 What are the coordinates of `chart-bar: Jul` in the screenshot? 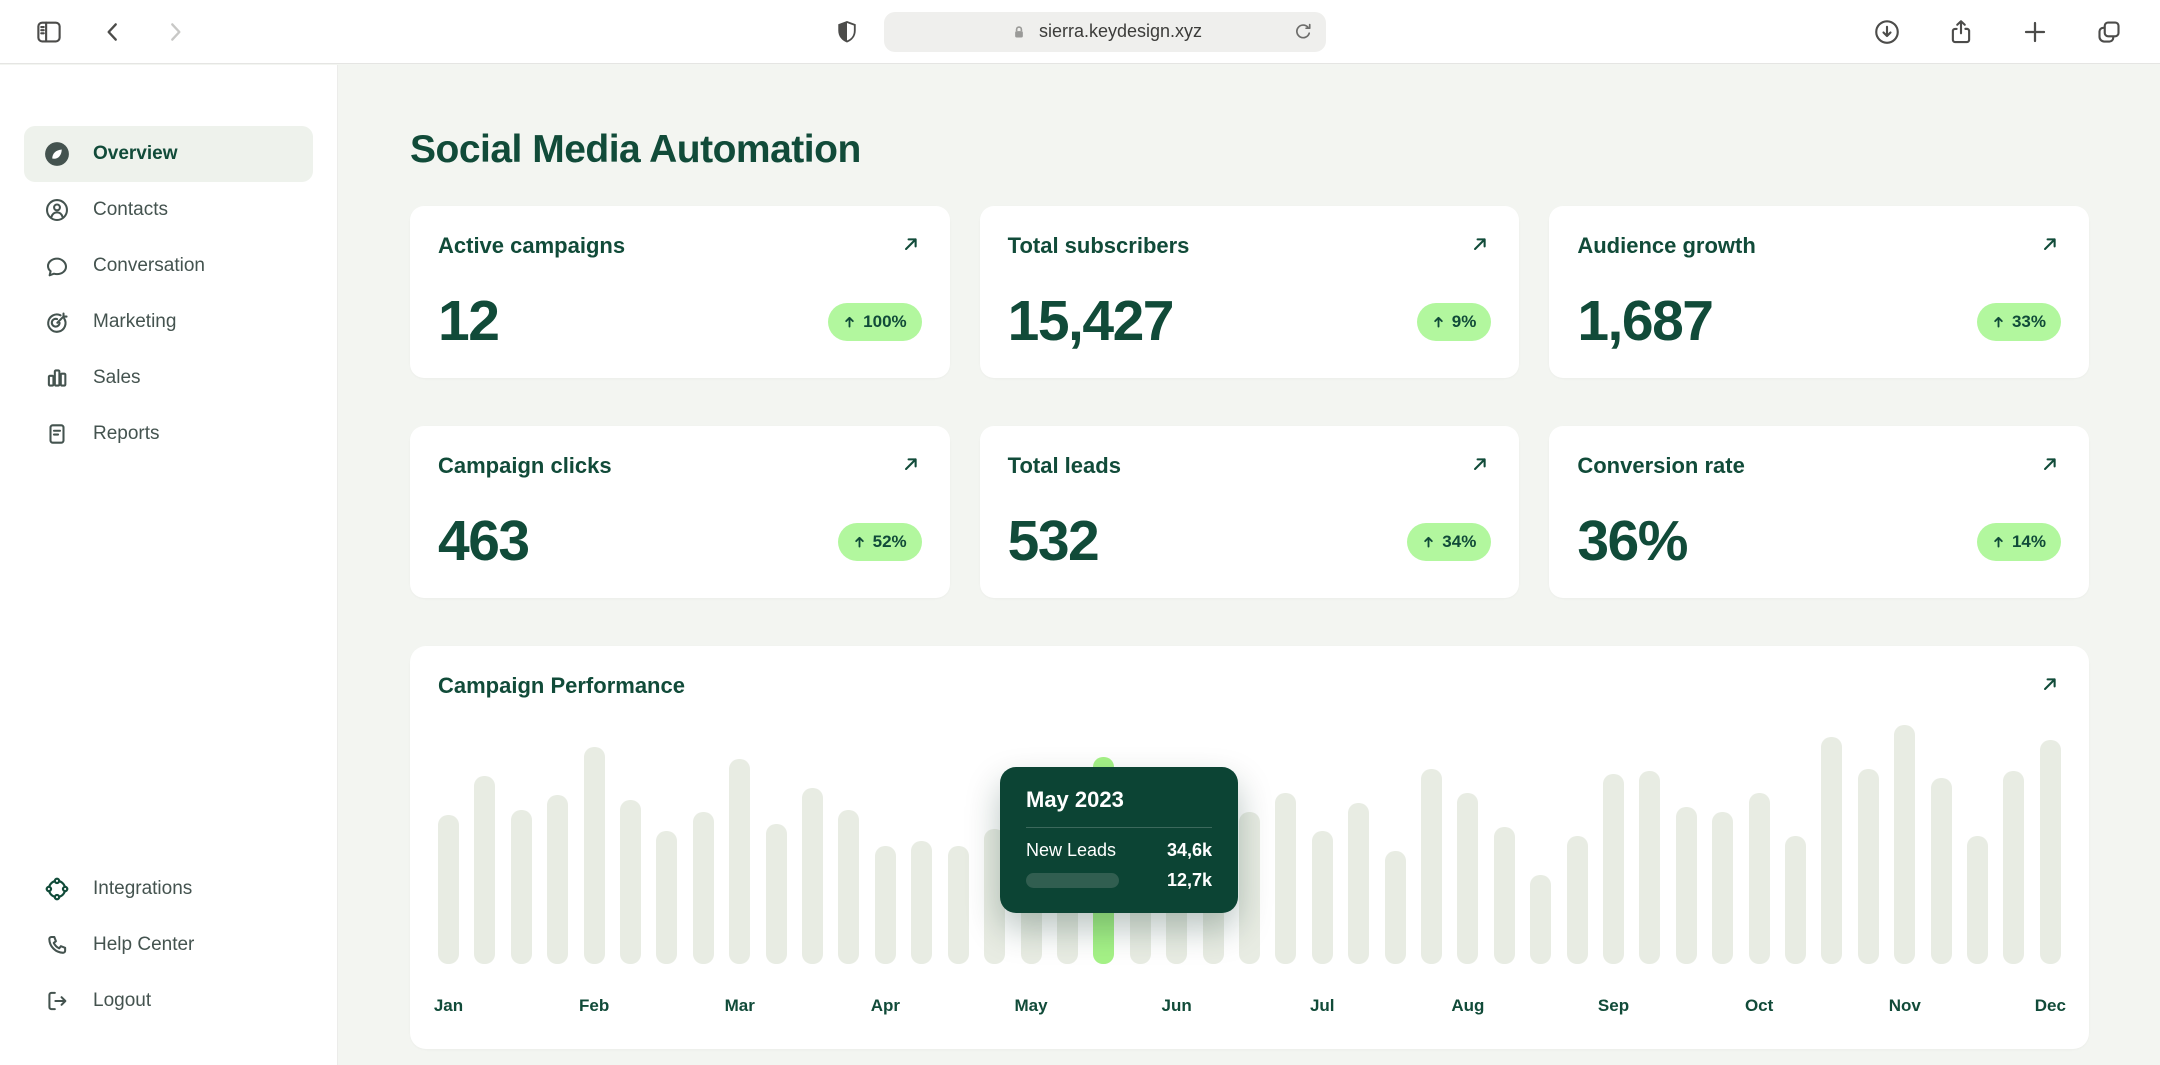 It's located at (1322, 869).